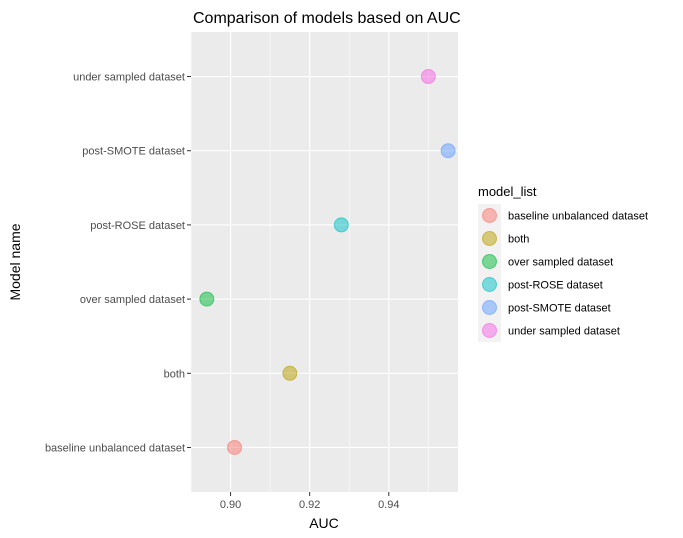 Image resolution: width=683 pixels, height=538 pixels. Describe the element at coordinates (15, 261) in the screenshot. I see `y-axis-title: Model name` at that location.